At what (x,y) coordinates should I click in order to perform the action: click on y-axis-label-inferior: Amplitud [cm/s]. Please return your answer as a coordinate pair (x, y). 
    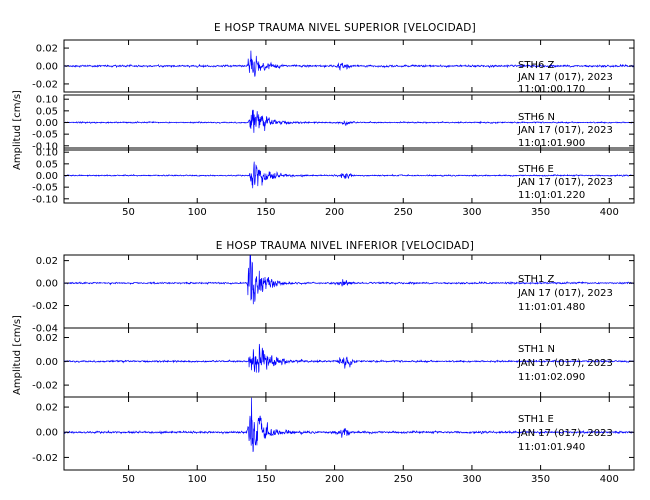
    Looking at the image, I should click on (17, 355).